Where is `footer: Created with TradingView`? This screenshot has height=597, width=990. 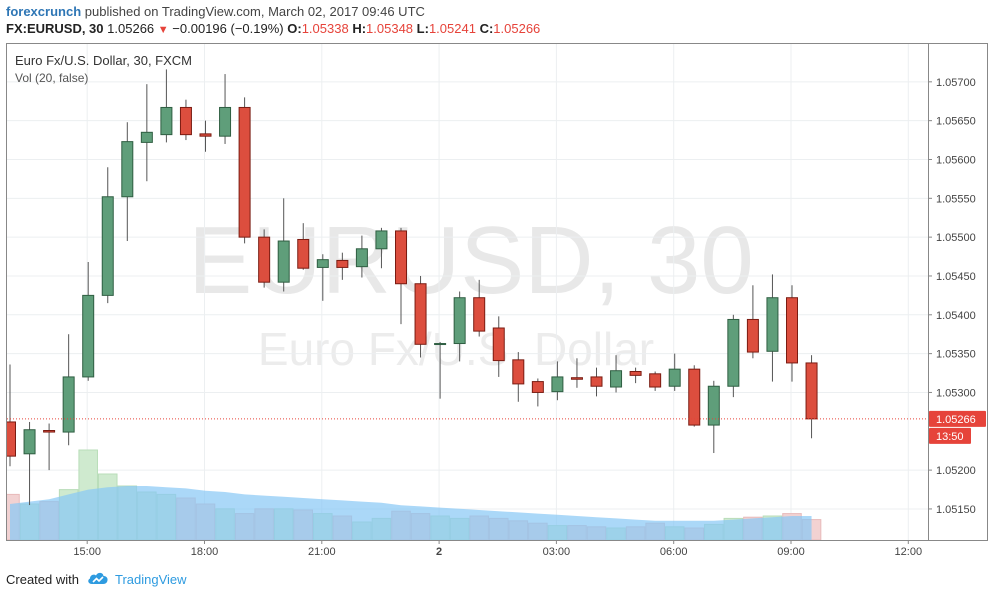
footer: Created with TradingView is located at coordinates (96, 580).